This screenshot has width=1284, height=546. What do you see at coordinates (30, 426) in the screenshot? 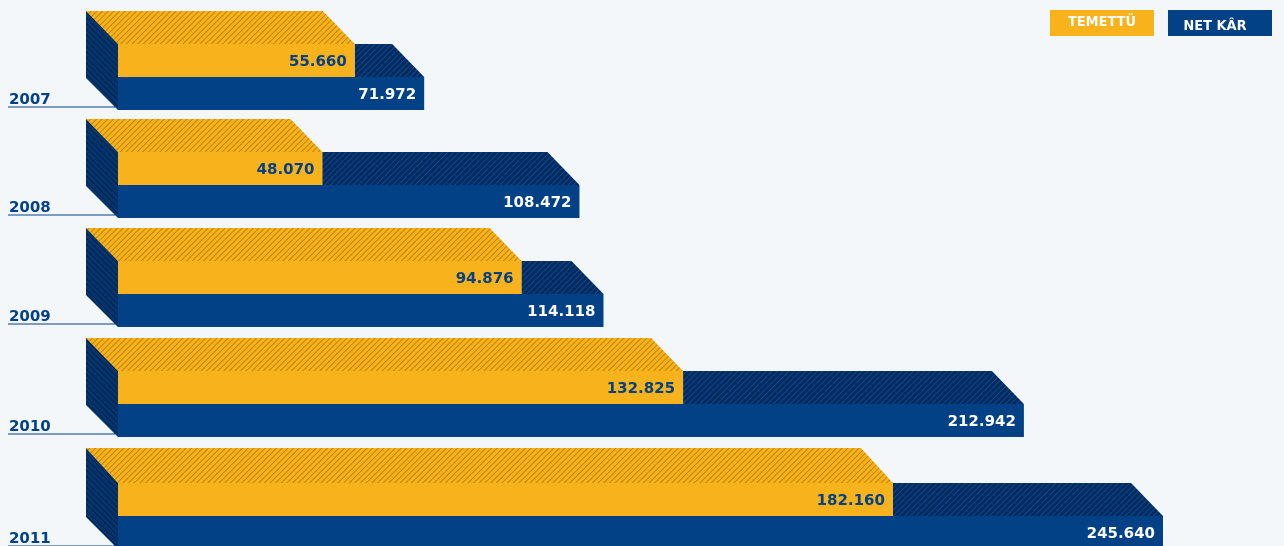
I see `year-label: 2010` at bounding box center [30, 426].